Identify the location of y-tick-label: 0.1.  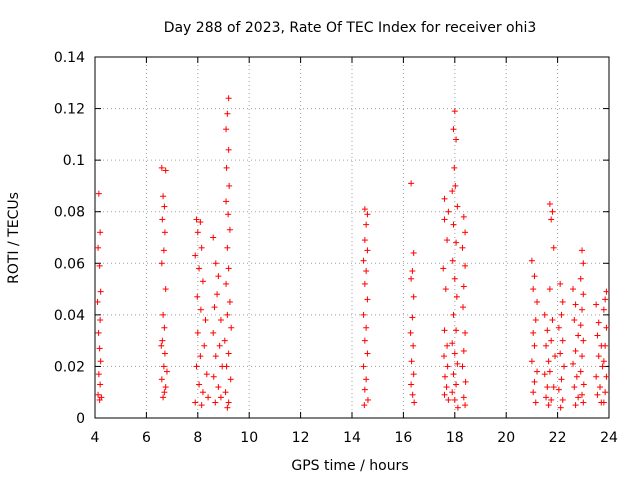
(74, 161).